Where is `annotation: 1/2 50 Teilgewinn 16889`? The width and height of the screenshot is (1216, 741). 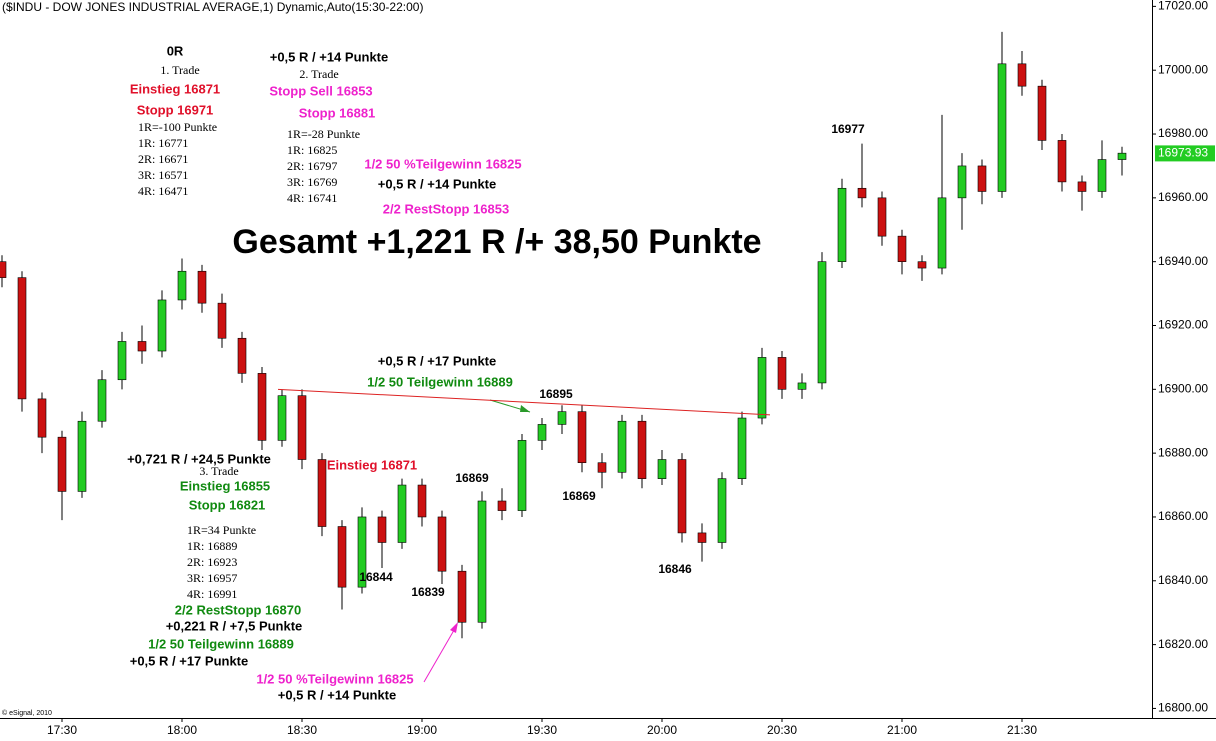 annotation: 1/2 50 Teilgewinn 16889 is located at coordinates (221, 643).